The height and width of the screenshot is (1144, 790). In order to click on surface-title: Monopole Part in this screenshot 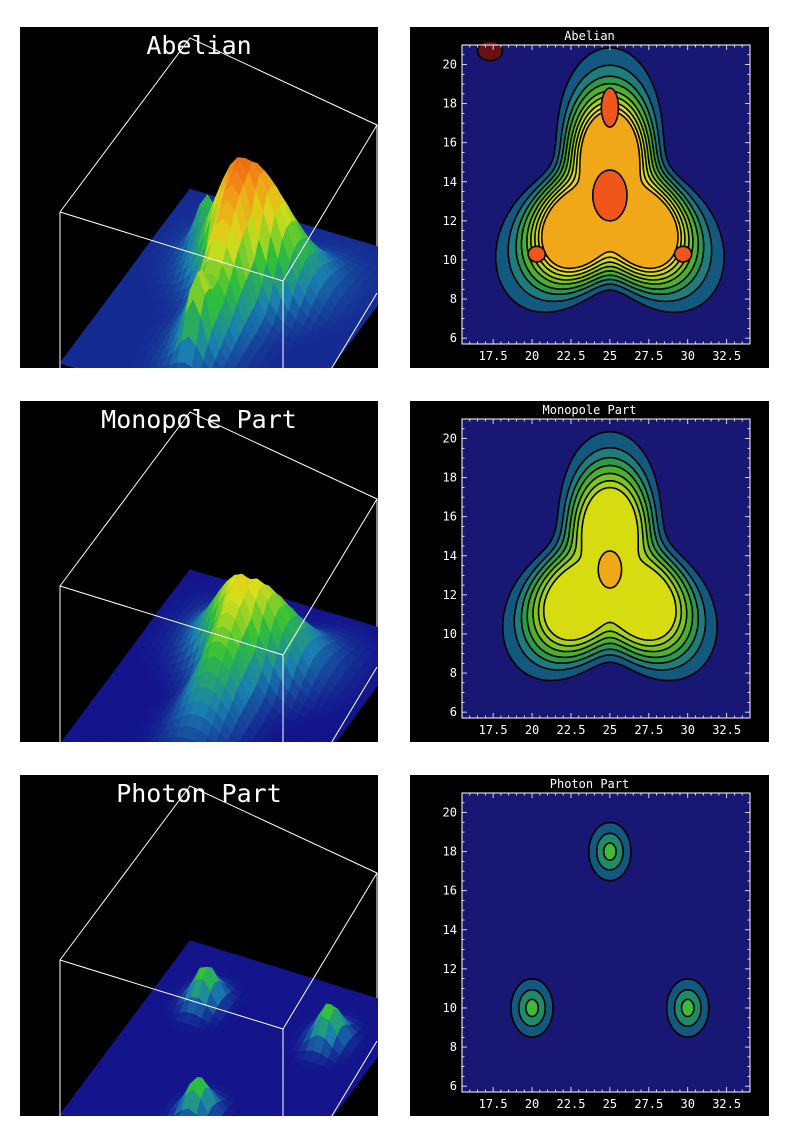, I will do `click(199, 419)`.